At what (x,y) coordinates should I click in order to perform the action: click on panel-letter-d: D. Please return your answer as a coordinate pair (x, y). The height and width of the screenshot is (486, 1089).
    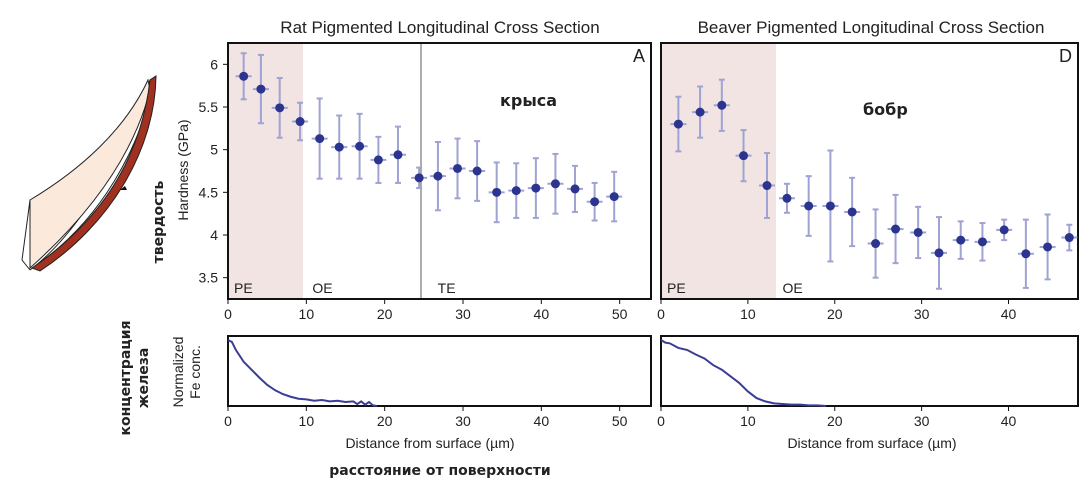
    Looking at the image, I should click on (1065, 56).